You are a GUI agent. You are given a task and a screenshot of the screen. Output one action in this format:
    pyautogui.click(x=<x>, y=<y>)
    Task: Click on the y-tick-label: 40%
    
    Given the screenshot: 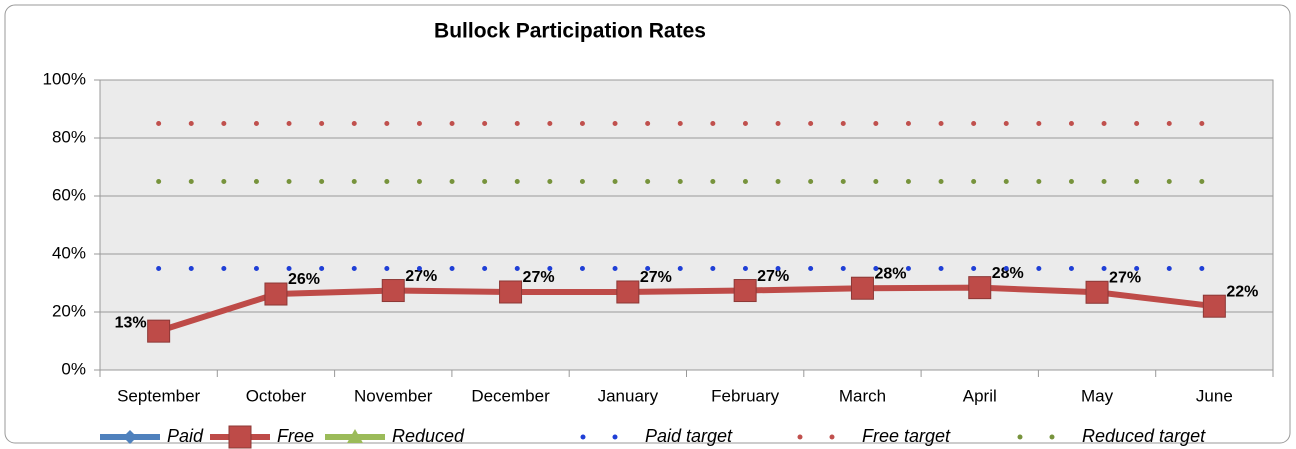 What is the action you would take?
    pyautogui.click(x=69, y=252)
    